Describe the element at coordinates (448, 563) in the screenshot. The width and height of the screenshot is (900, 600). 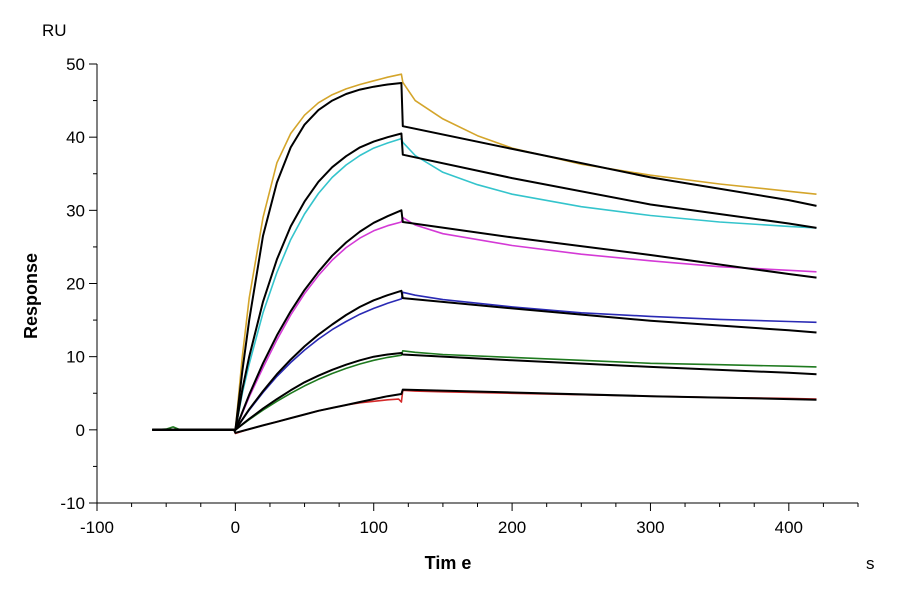
I see `x-axis-title: Tim e` at that location.